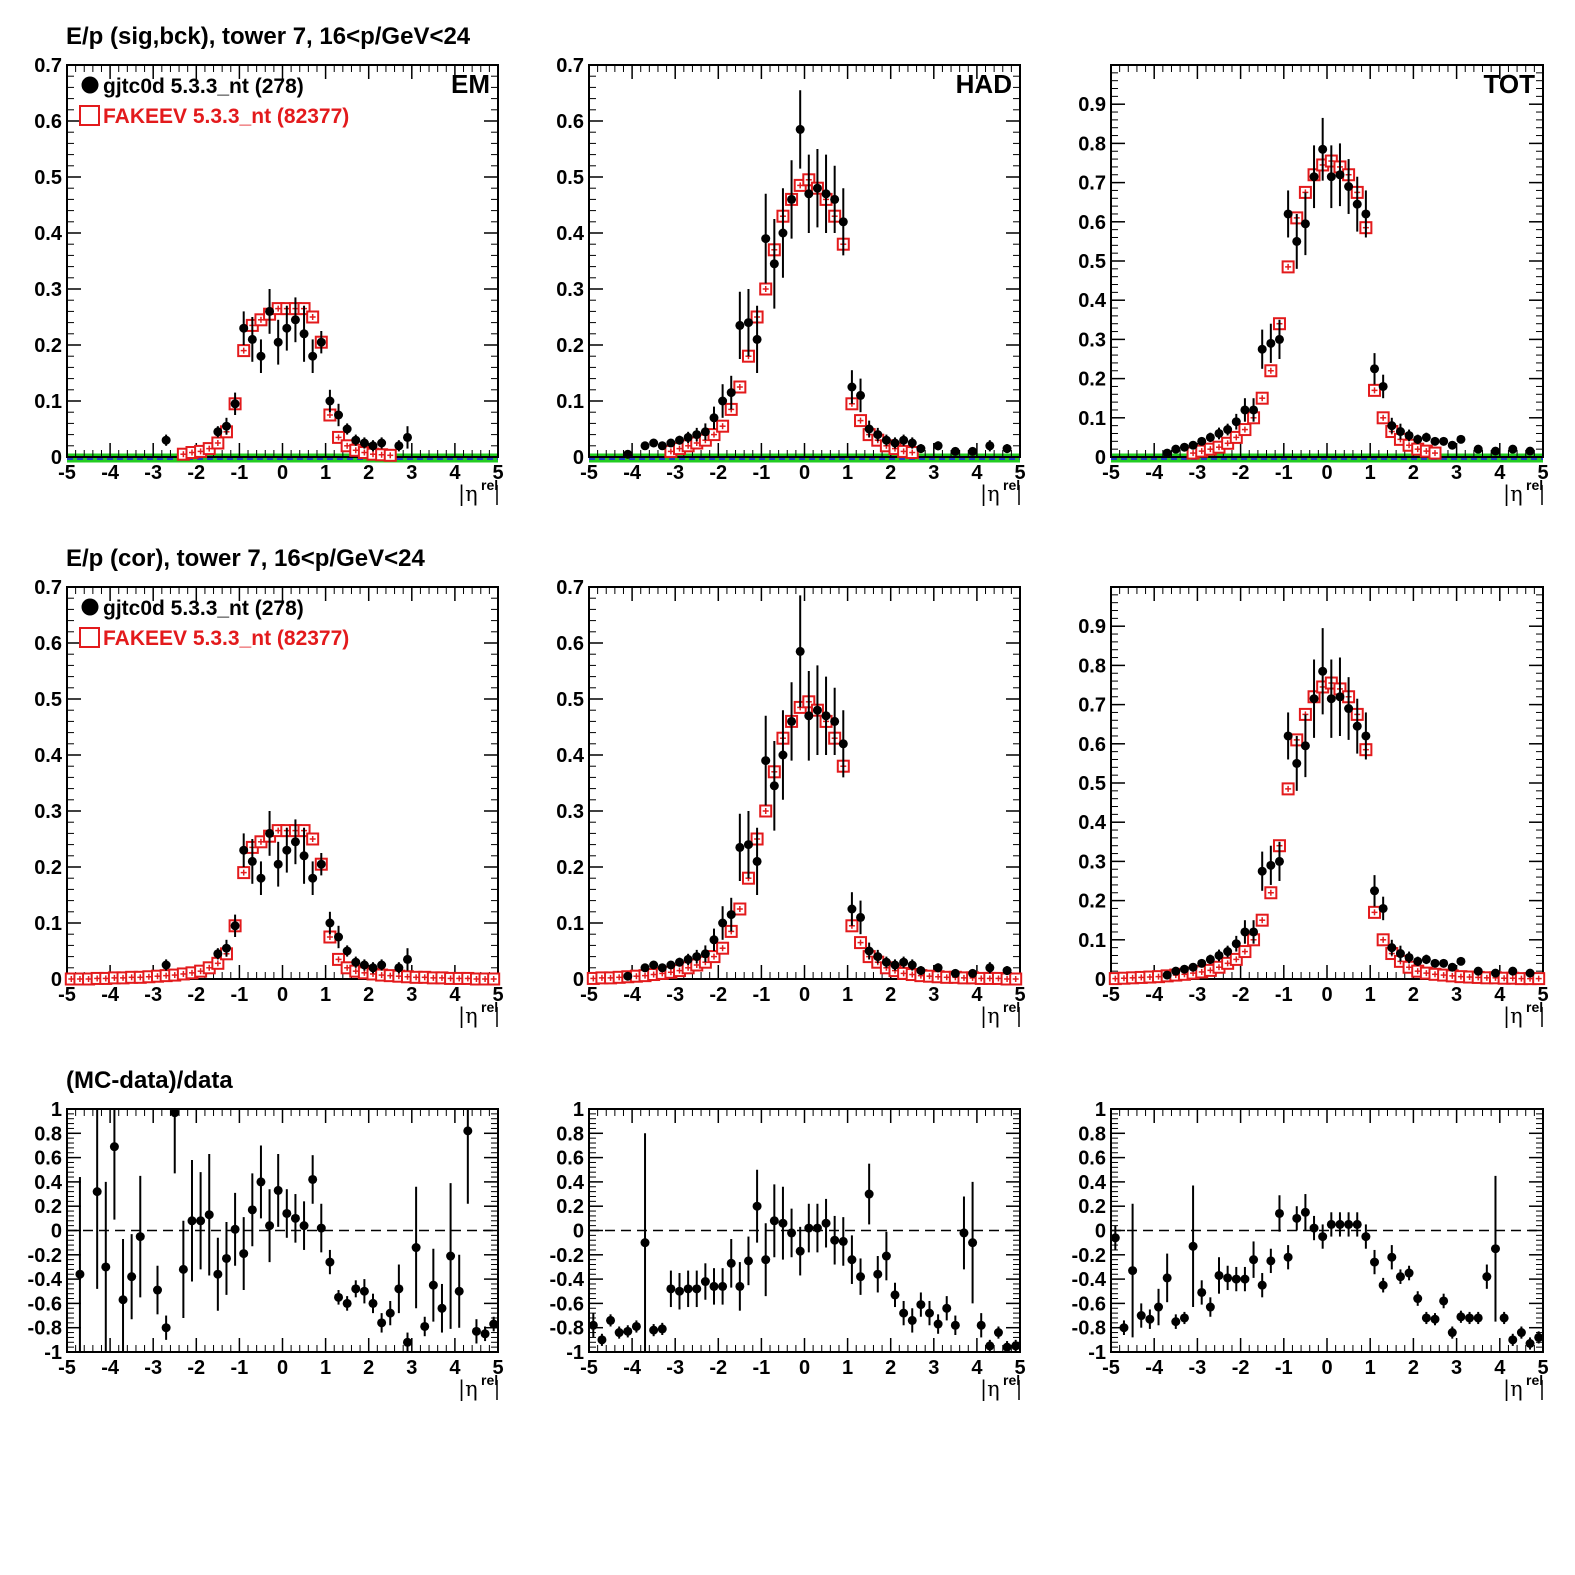  Describe the element at coordinates (890, 473) in the screenshot. I see `x-tick-label: 2` at that location.